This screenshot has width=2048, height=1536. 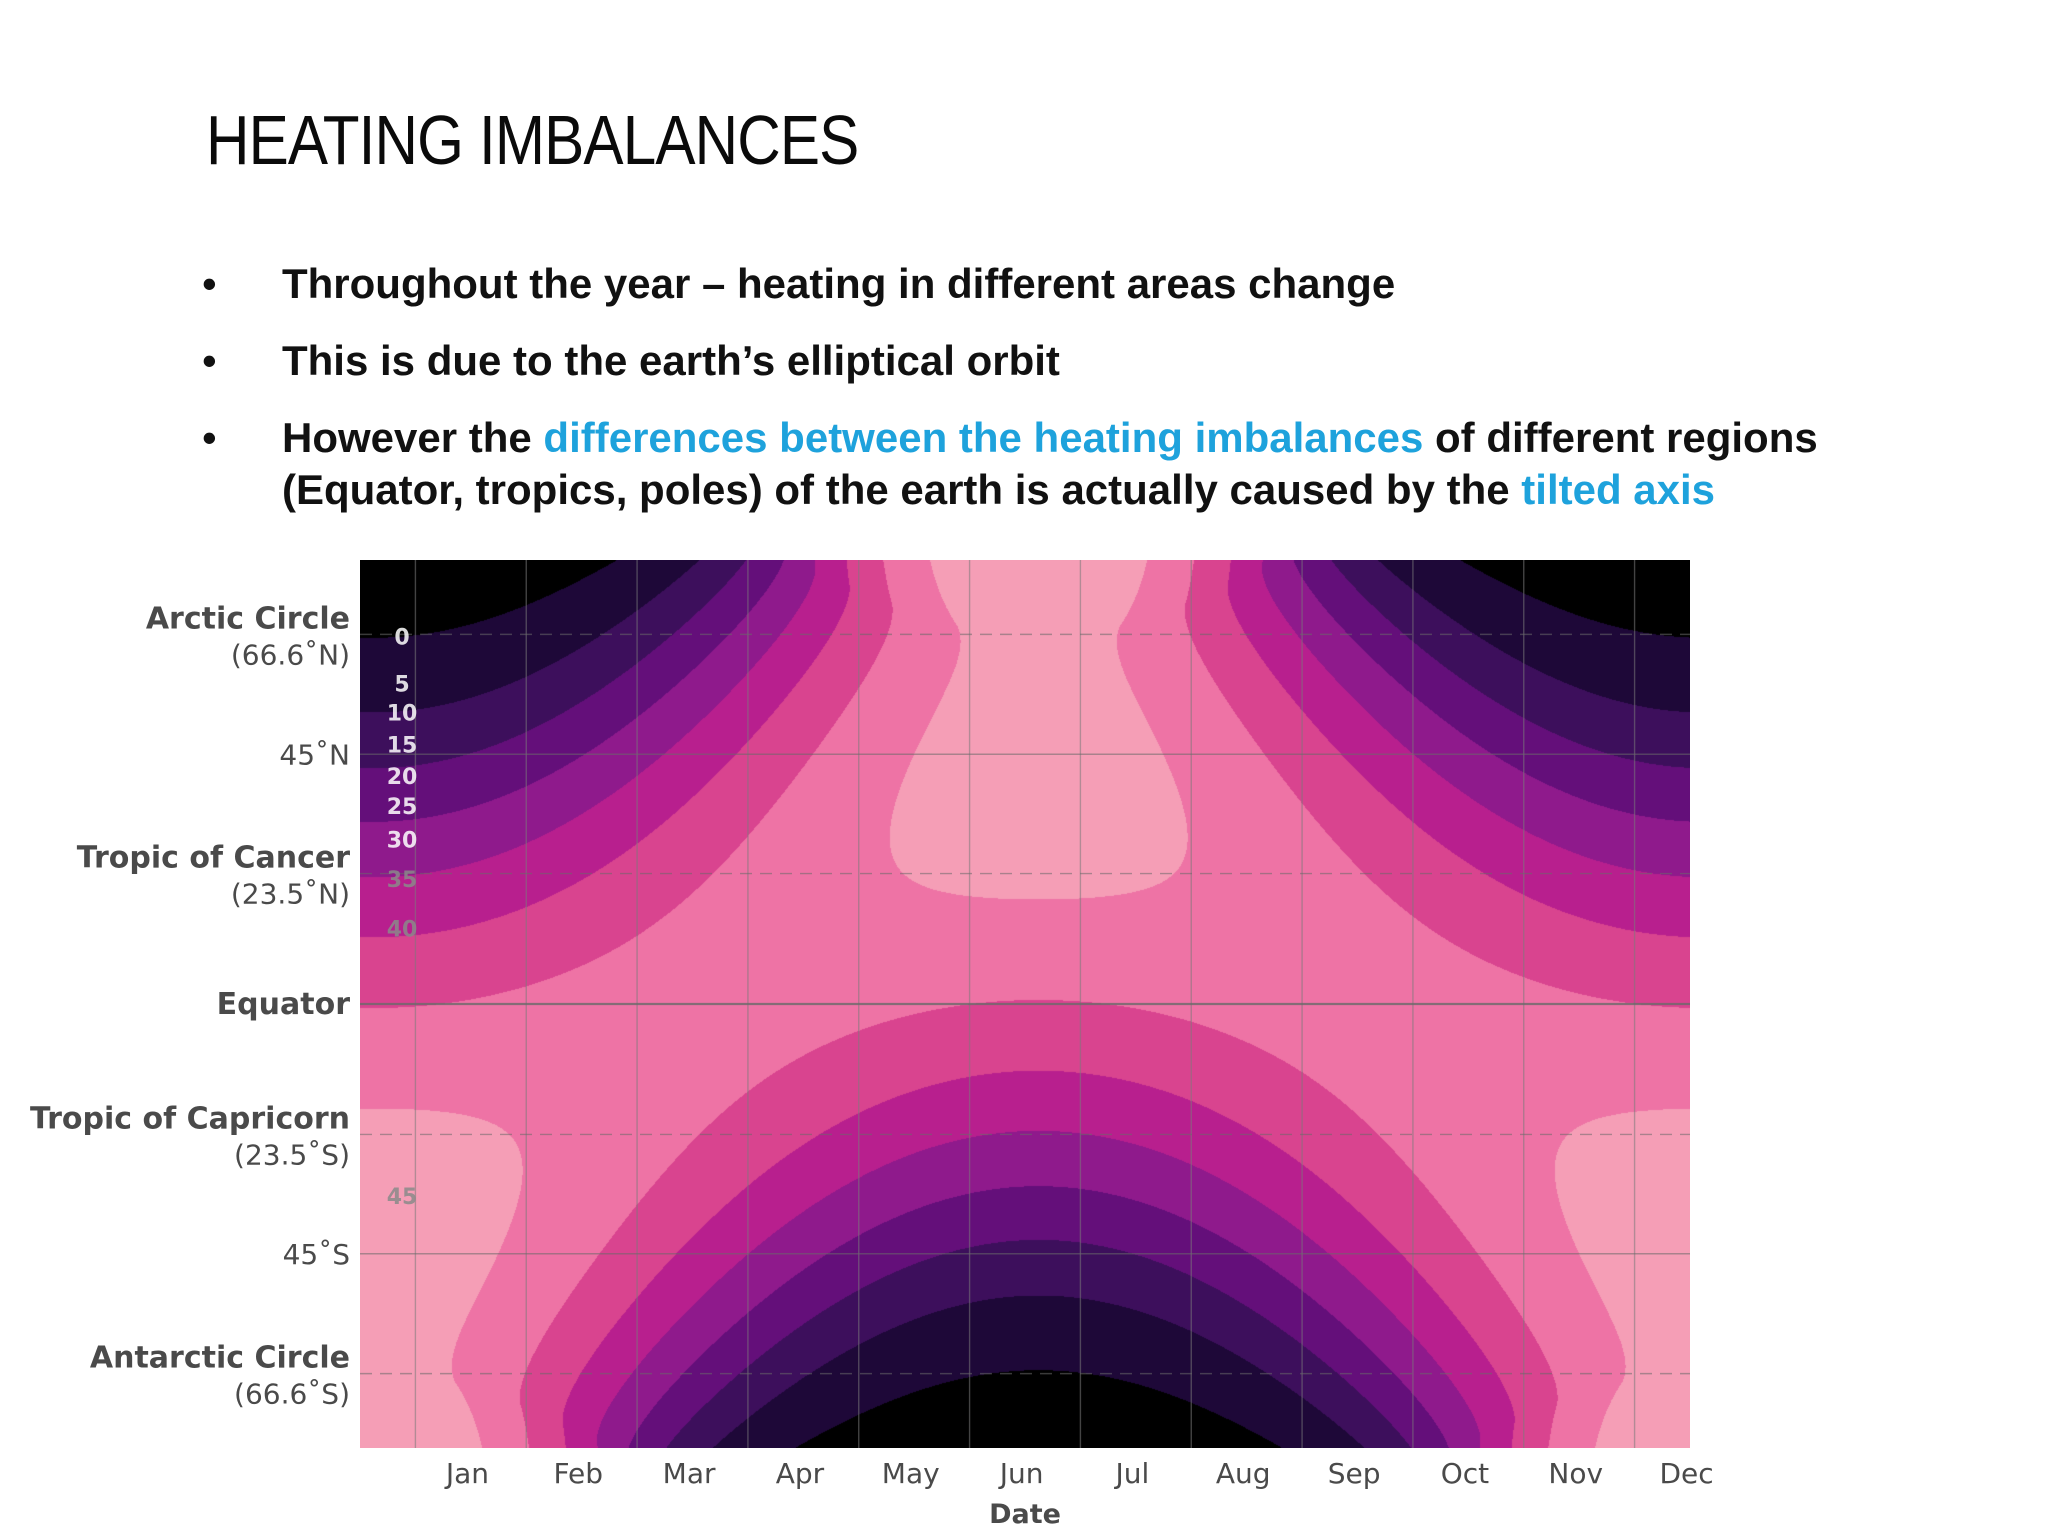 What do you see at coordinates (292, 1154) in the screenshot?
I see `latitude-sublabel: (23.5˚S)` at bounding box center [292, 1154].